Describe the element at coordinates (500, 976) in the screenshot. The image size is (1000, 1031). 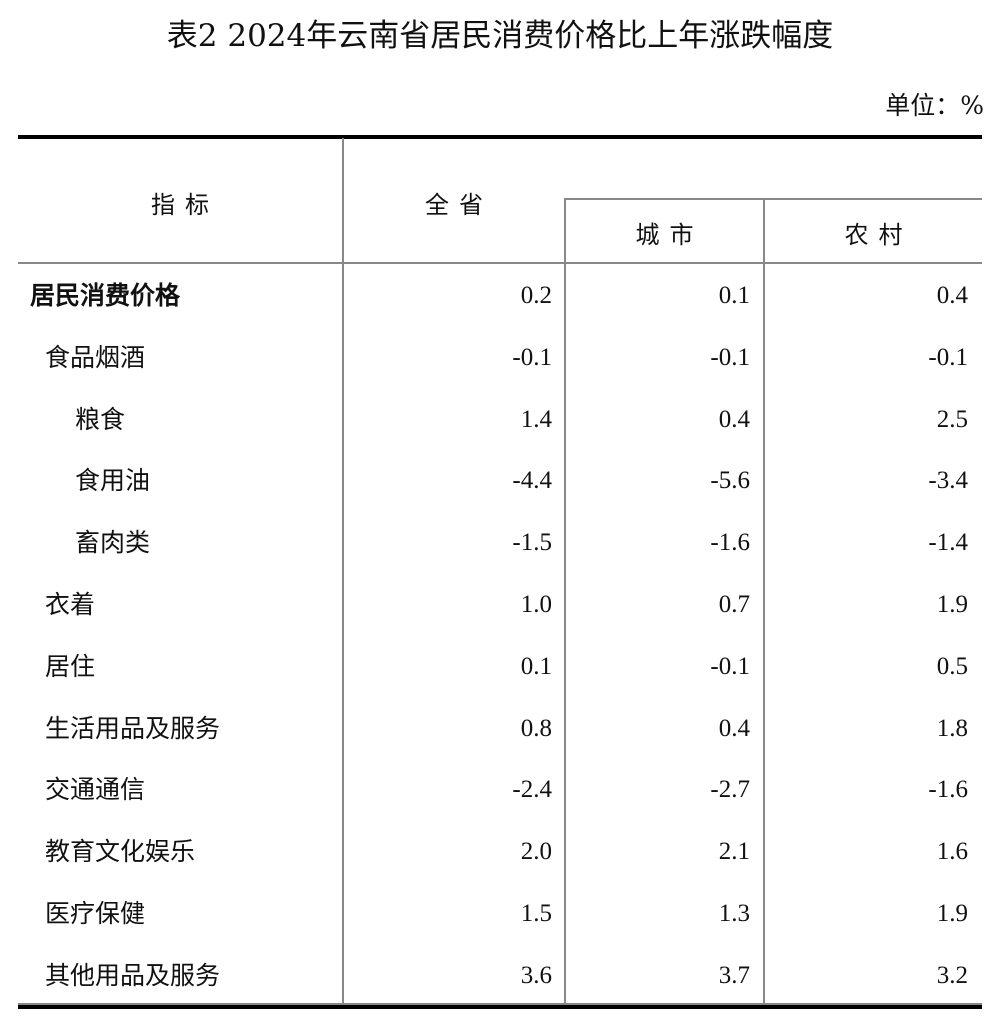
I see `table-row: 其他用品及服务 3.6 3.7 3.2` at that location.